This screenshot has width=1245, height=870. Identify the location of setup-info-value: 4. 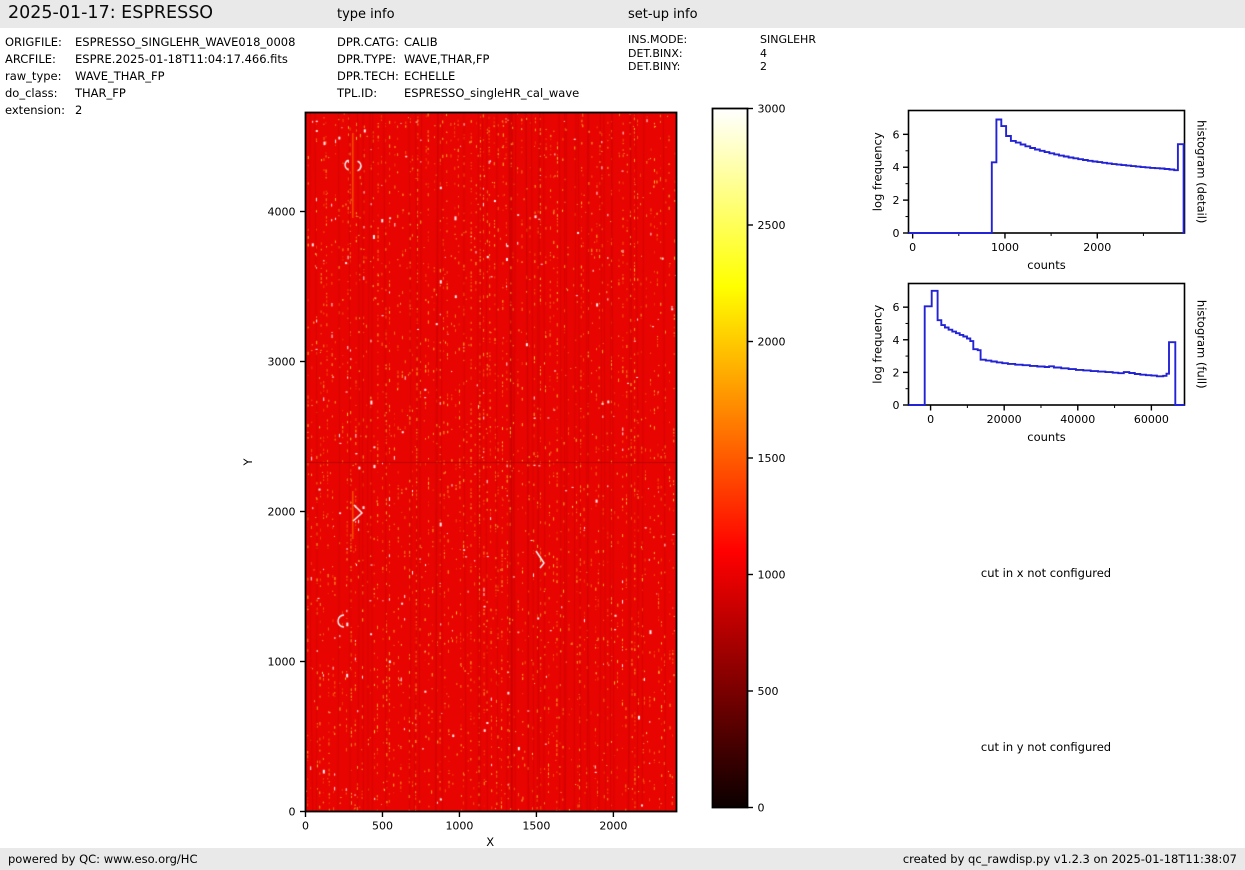
(763, 53).